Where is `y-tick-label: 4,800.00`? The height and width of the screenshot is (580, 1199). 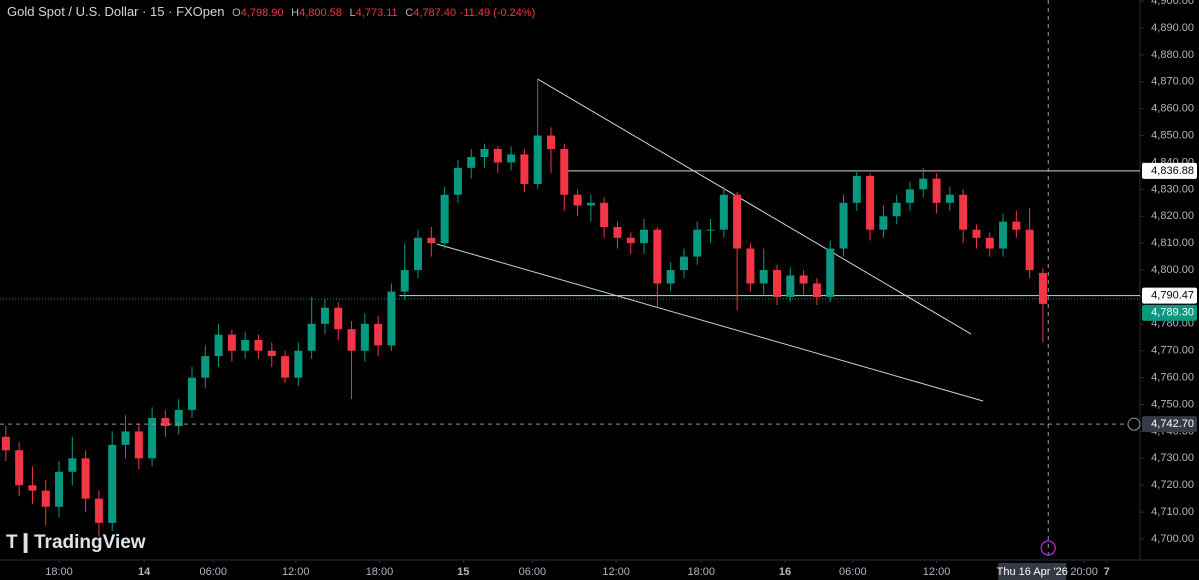 y-tick-label: 4,800.00 is located at coordinates (1172, 270).